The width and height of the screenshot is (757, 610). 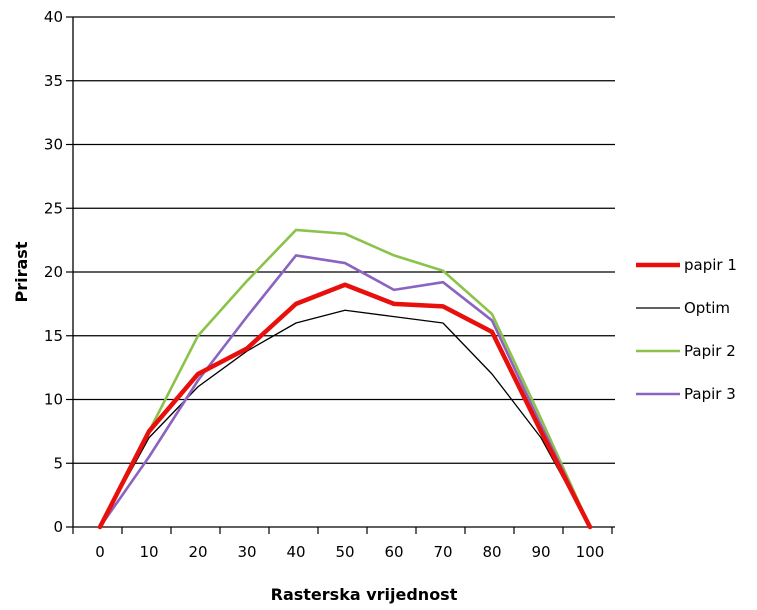 I want to click on y-tick-label: 30, so click(x=53, y=145).